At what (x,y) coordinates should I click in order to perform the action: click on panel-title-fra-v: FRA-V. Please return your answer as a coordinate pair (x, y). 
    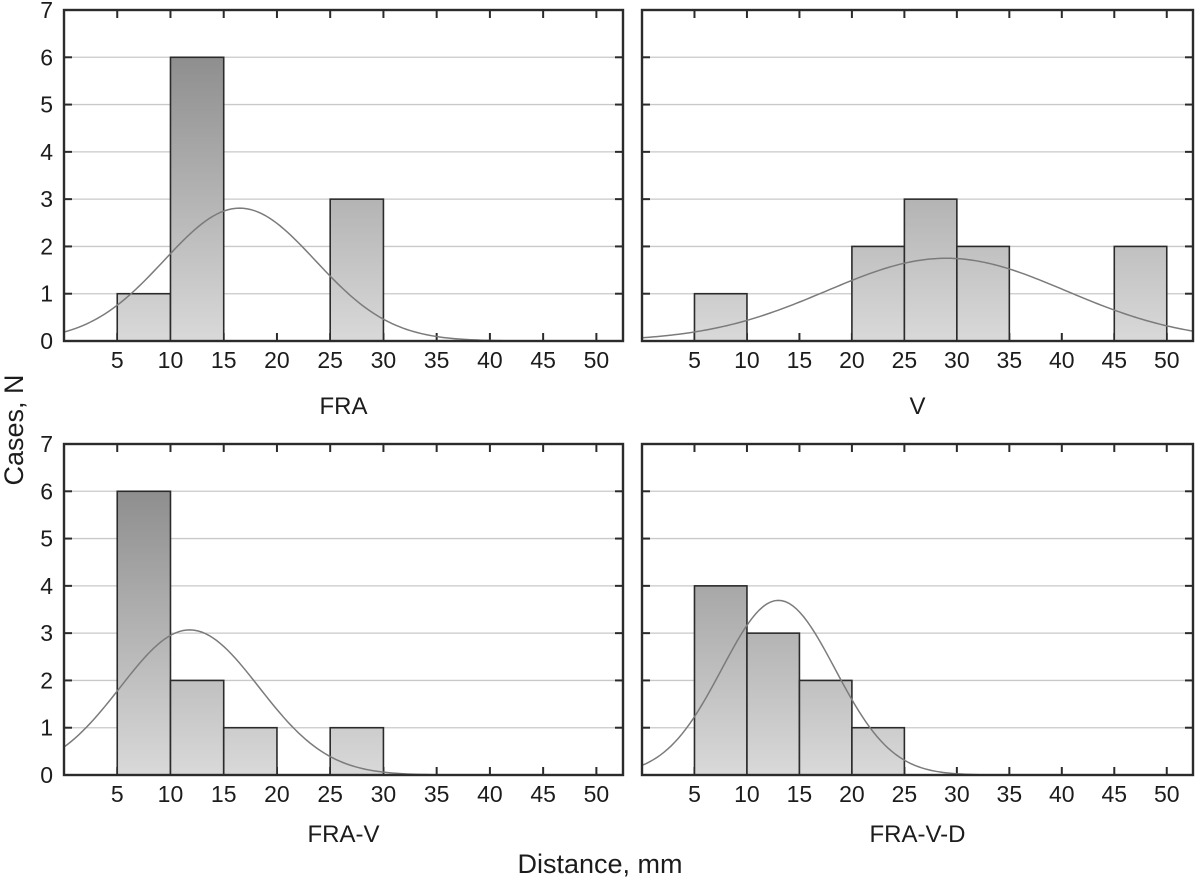
    Looking at the image, I should click on (343, 834).